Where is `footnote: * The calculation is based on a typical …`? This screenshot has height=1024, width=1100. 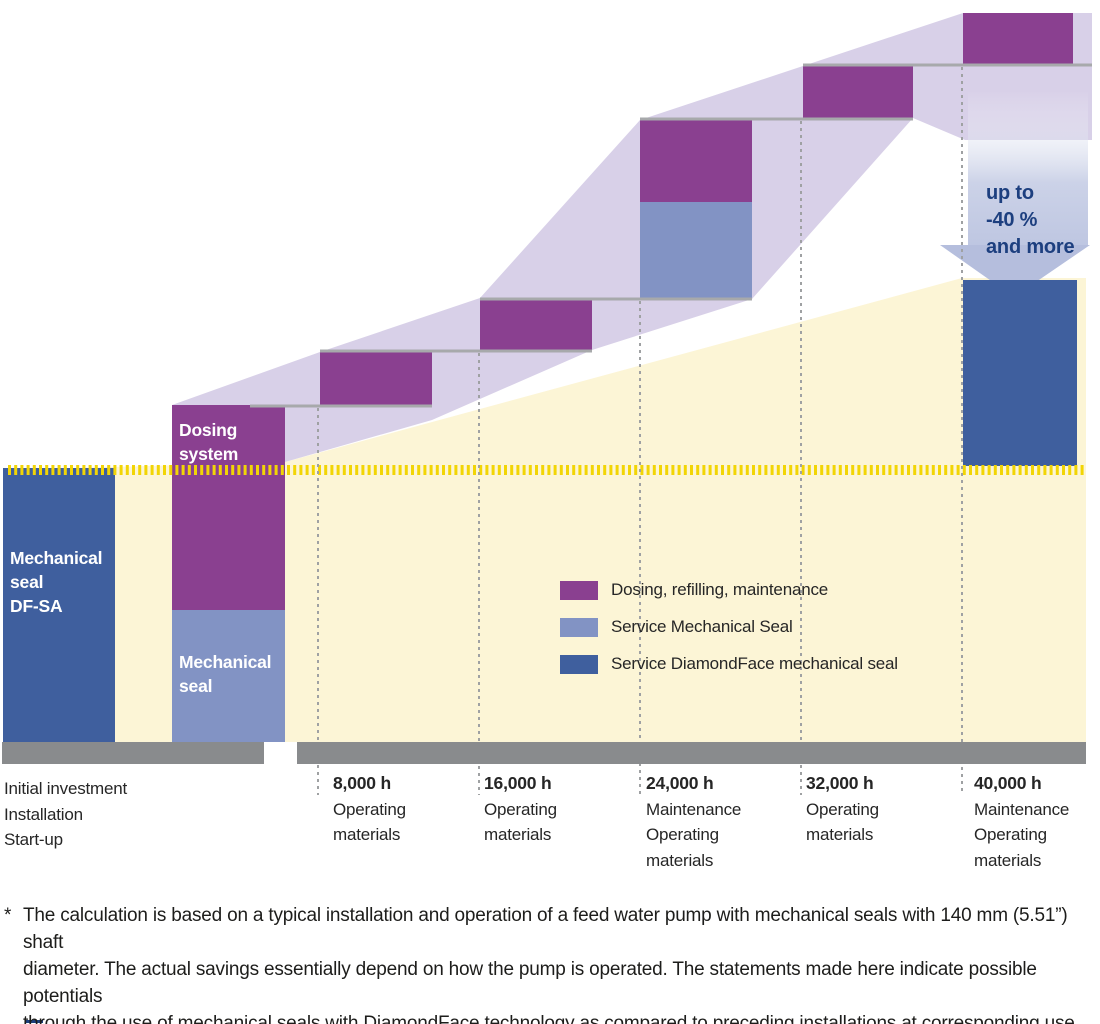 footnote: * The calculation is based on a typical … is located at coordinates (540, 963).